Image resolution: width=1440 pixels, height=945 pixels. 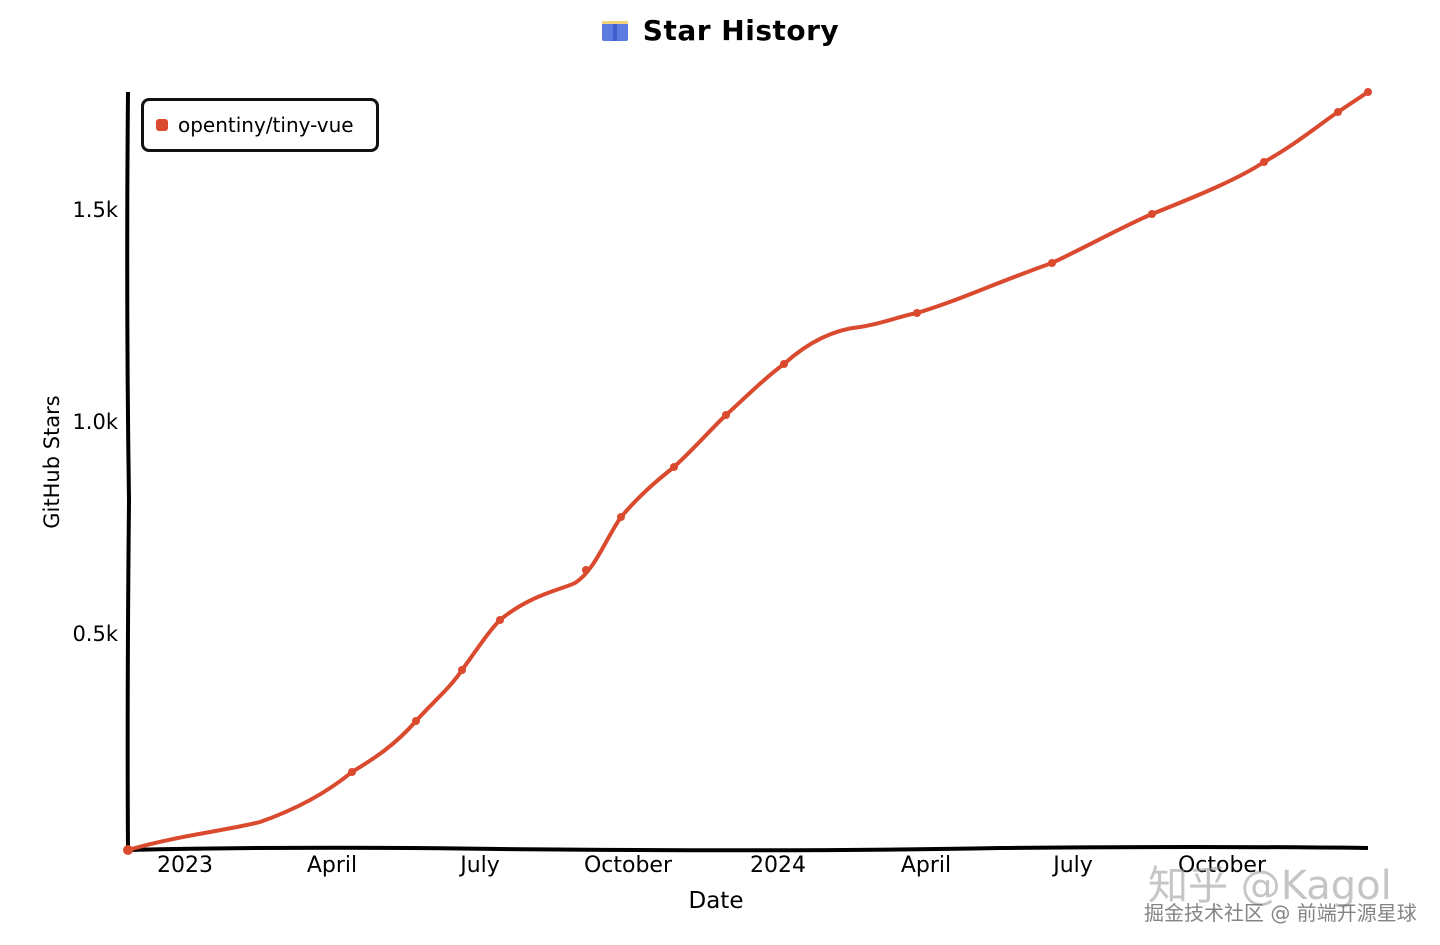 I want to click on legend-label: opentiny/tiny-vue, so click(x=266, y=125).